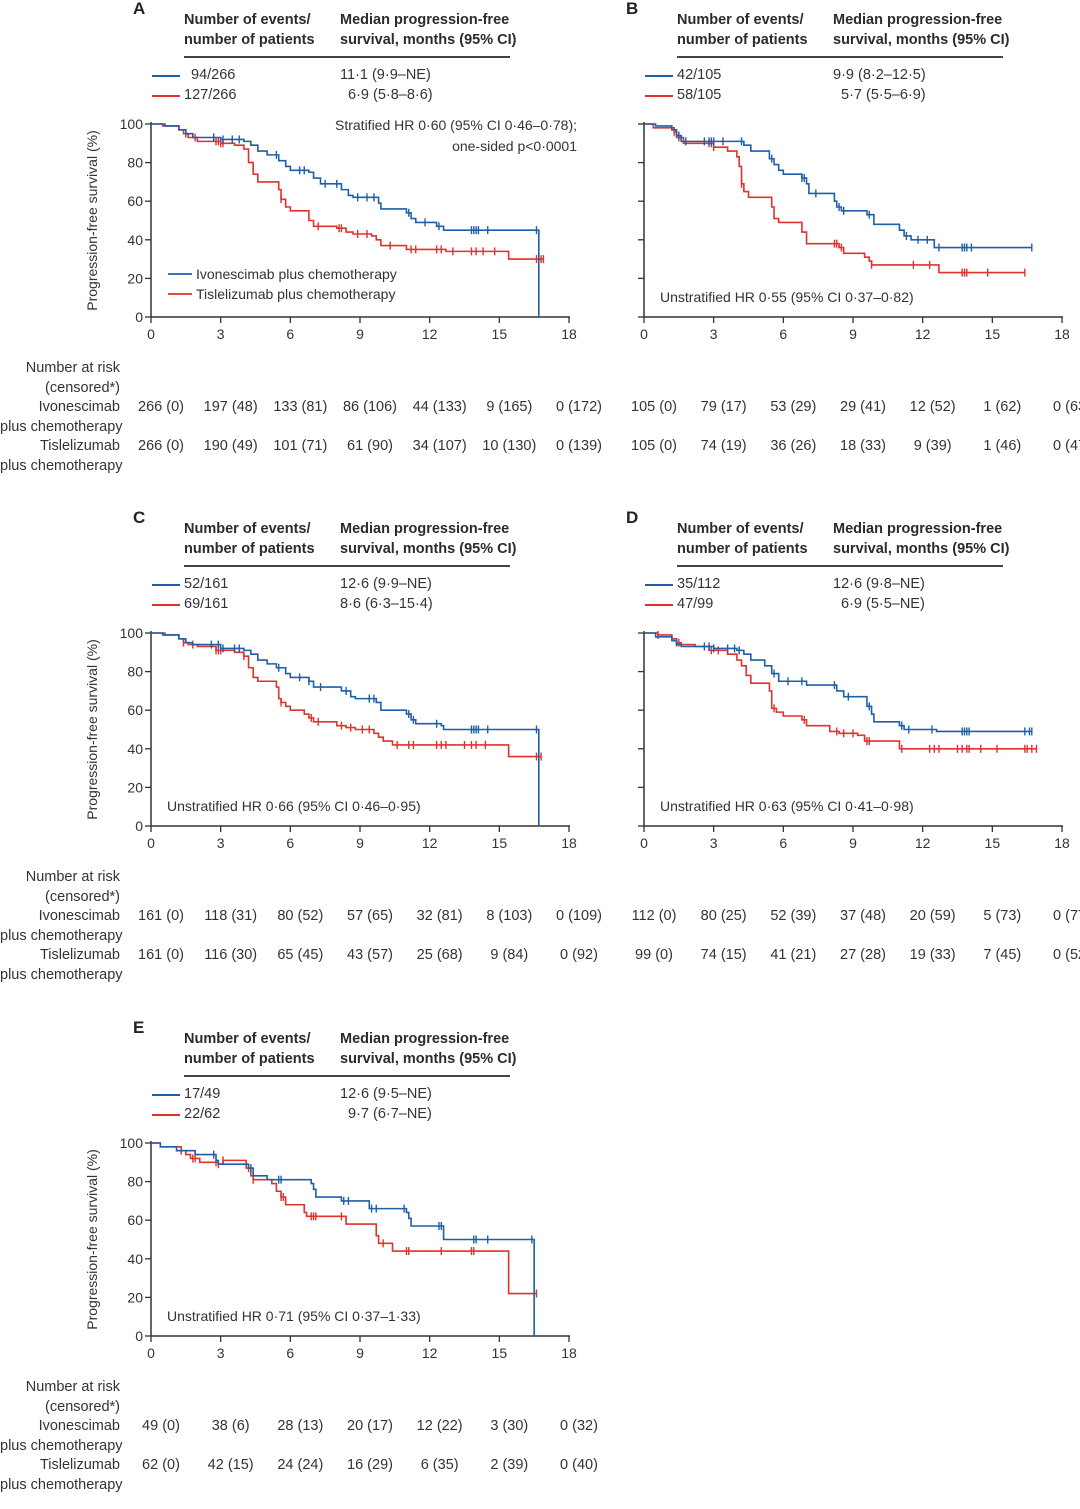 This screenshot has height=1509, width=1080. Describe the element at coordinates (879, 584) in the screenshot. I see `summary-median: 12·6 (9·8–NE)` at that location.